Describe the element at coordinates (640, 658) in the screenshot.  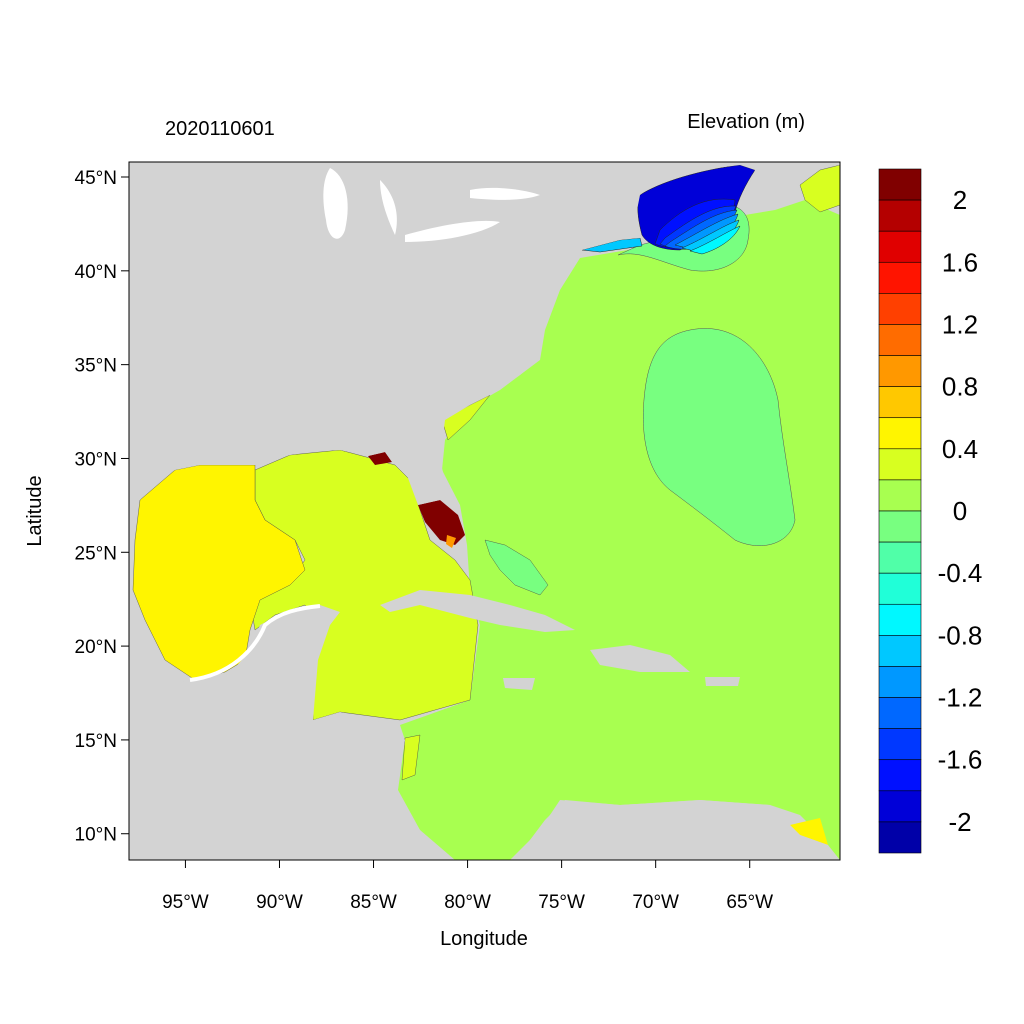
I see `hispaniola-land` at that location.